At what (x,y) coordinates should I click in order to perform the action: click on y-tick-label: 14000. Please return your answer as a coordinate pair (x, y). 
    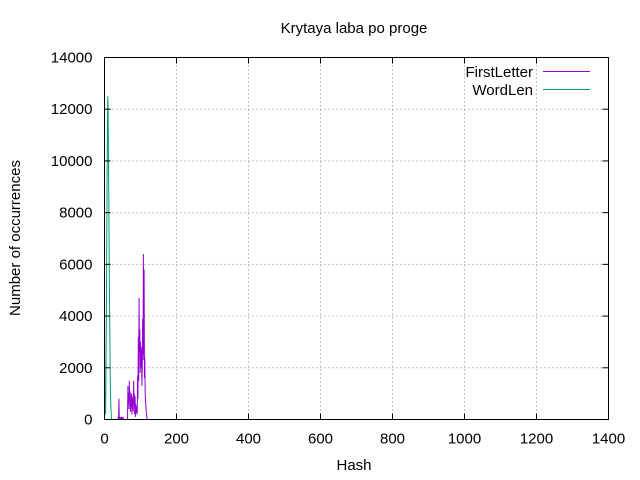
    Looking at the image, I should click on (72, 58).